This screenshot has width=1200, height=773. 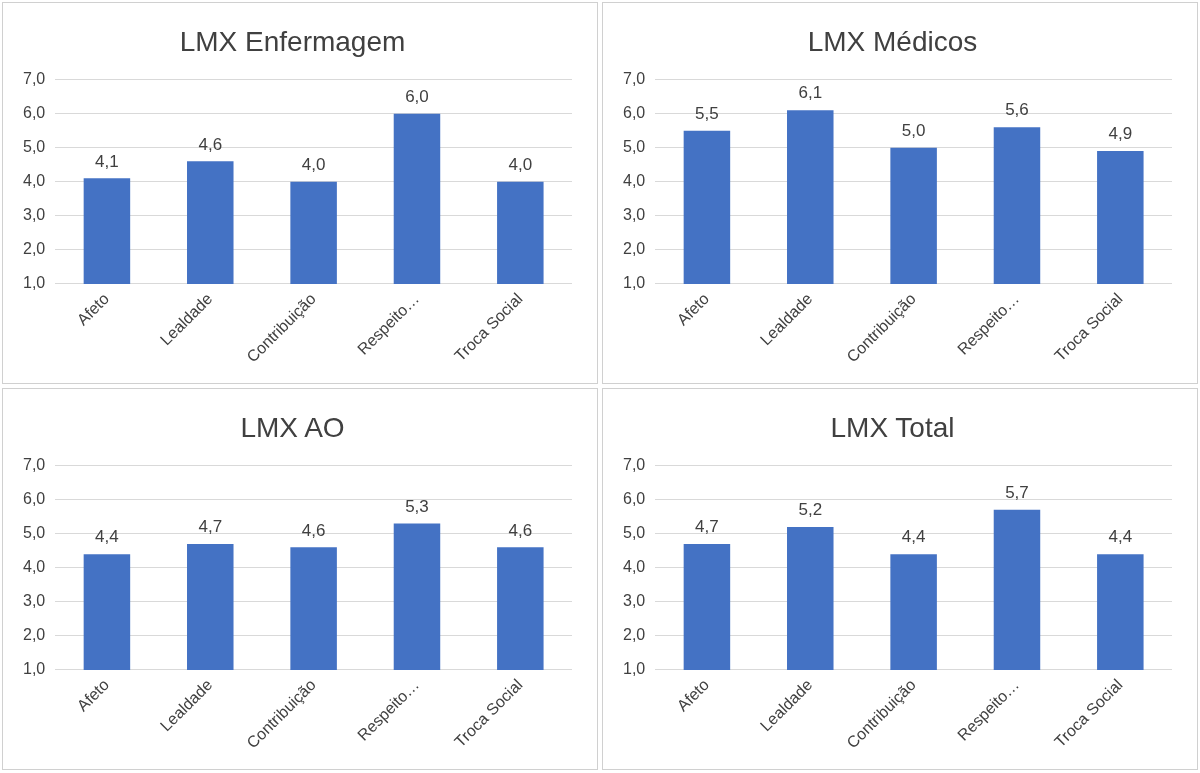 I want to click on data-label: 5,2, so click(x=810, y=510).